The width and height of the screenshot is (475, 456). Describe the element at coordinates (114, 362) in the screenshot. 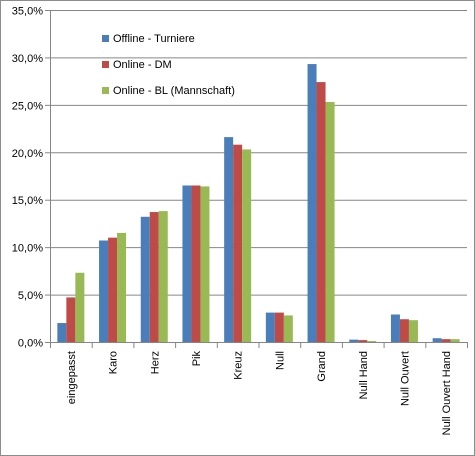

I see `x-tick-label: Karo` at that location.